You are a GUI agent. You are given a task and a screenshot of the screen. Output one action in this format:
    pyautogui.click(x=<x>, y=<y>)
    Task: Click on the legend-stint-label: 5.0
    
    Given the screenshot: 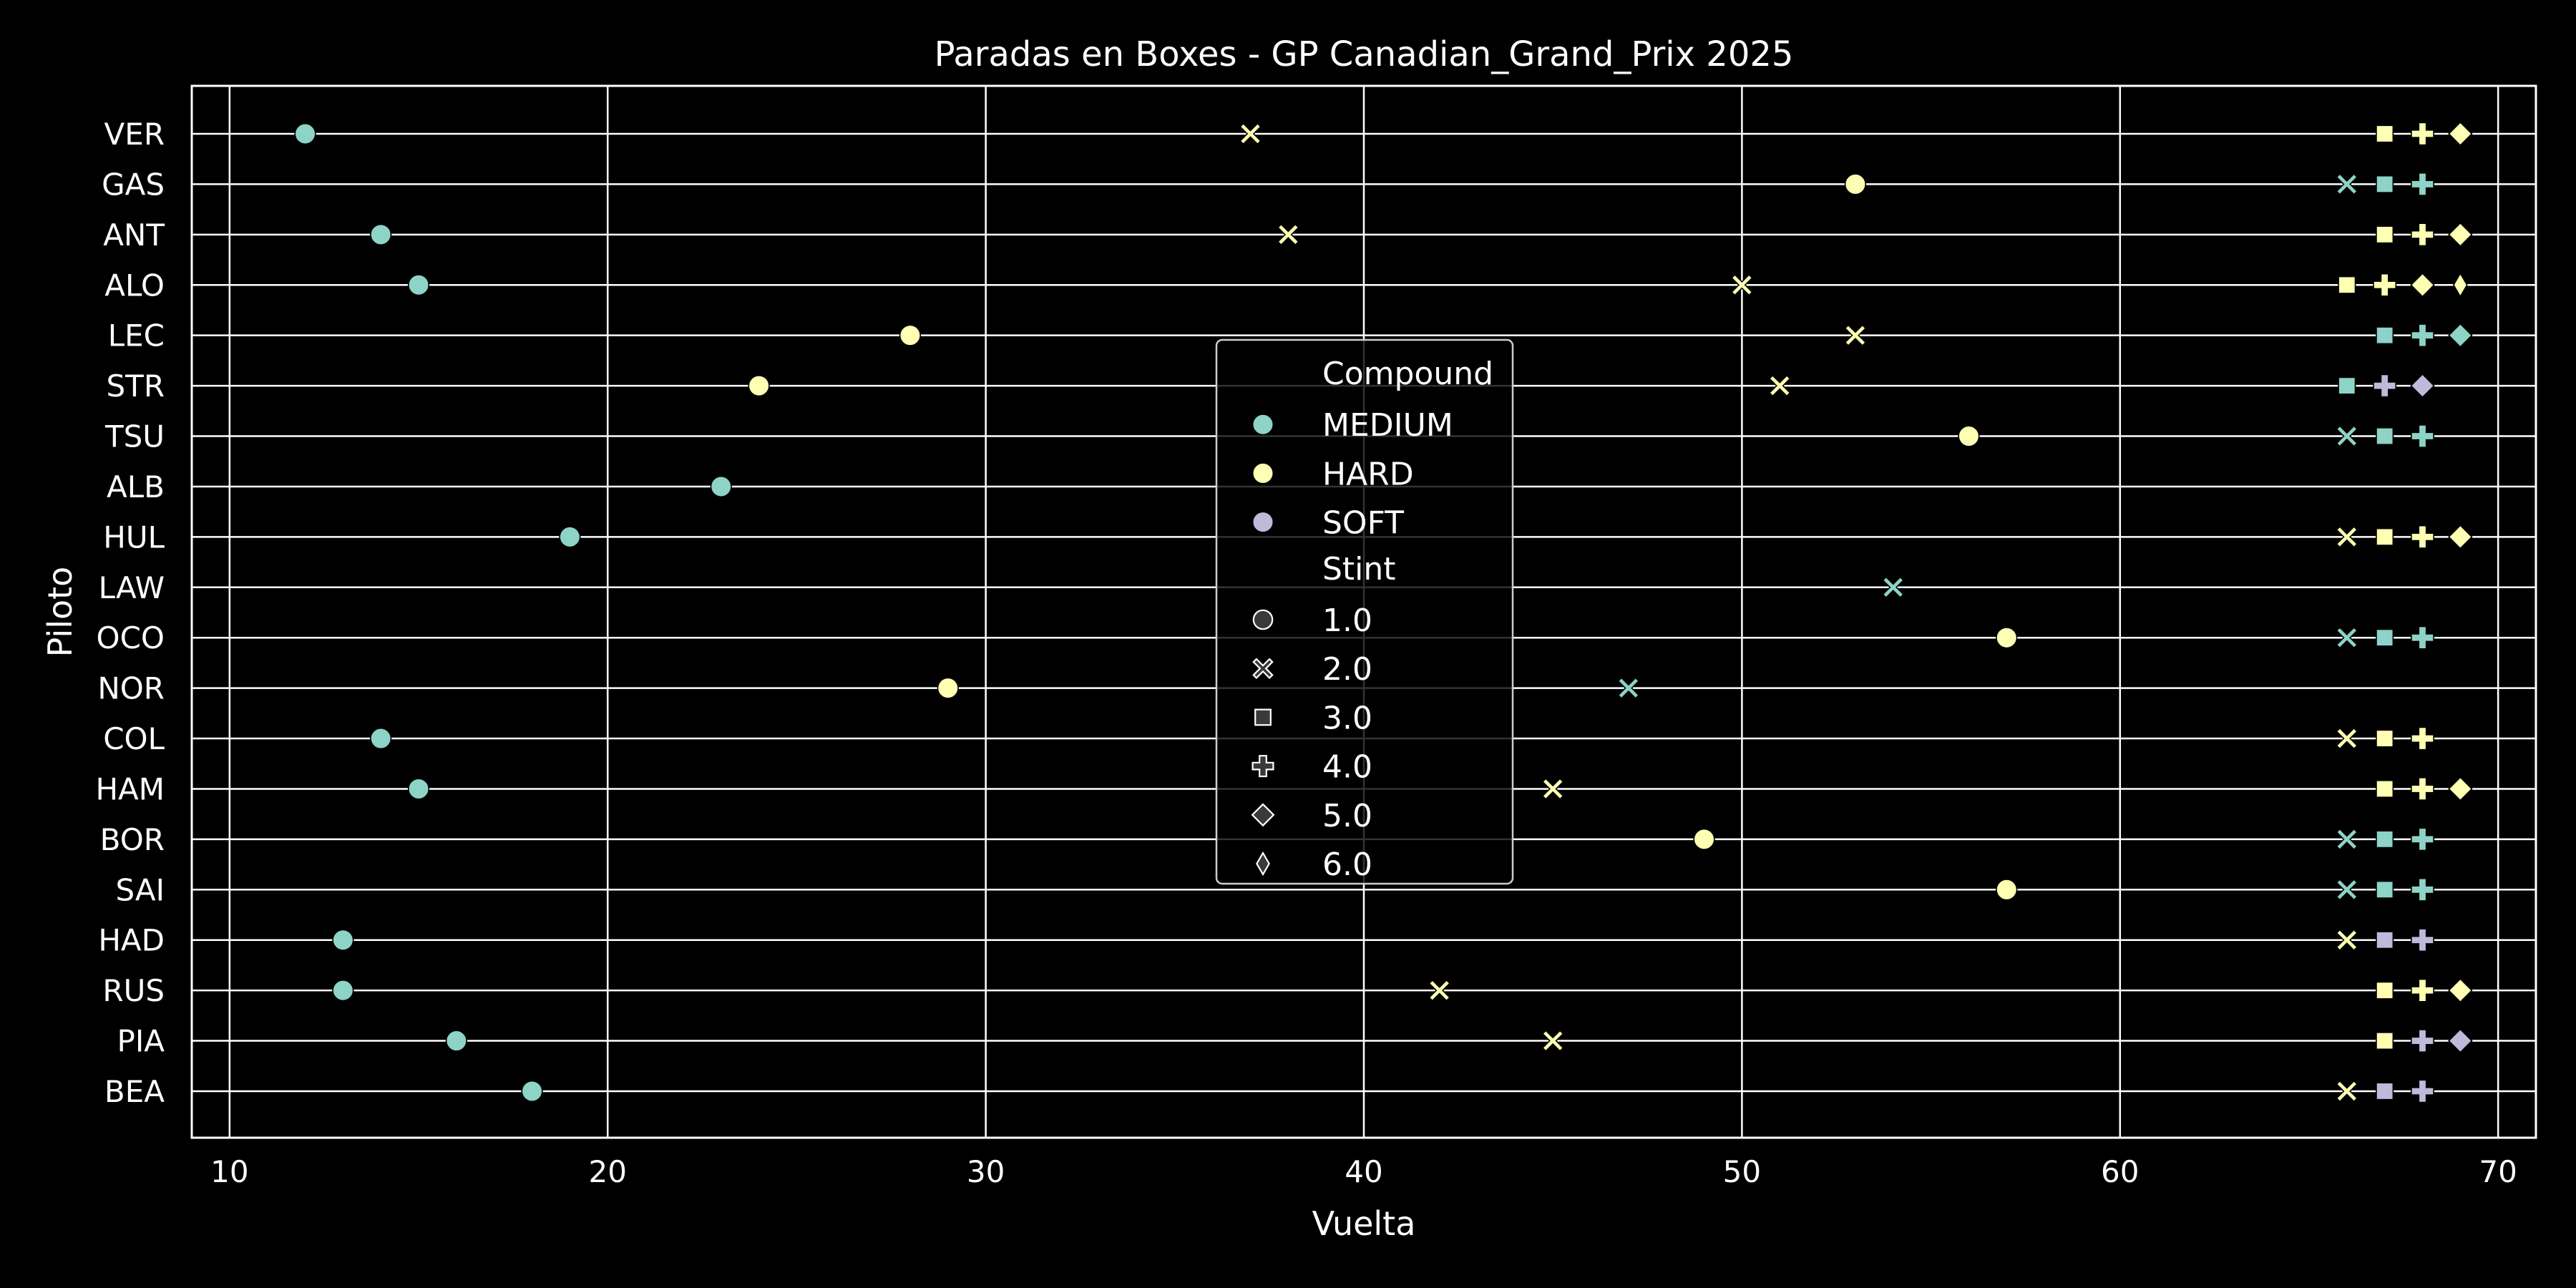 What is the action you would take?
    pyautogui.click(x=1347, y=816)
    